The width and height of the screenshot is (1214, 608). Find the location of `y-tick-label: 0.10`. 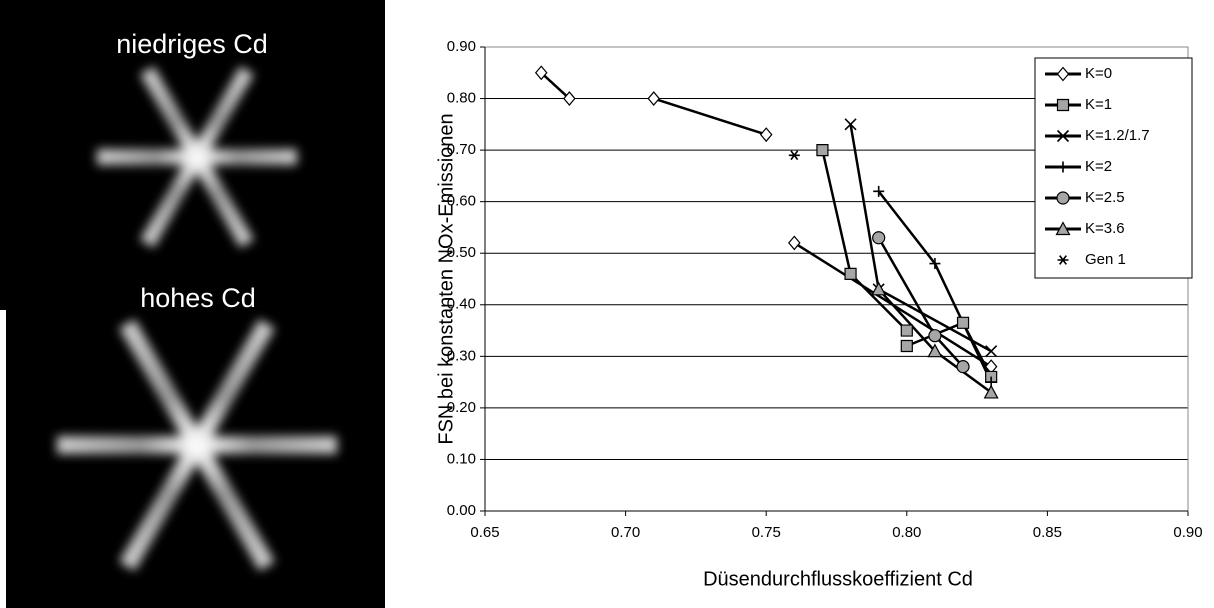

y-tick-label: 0.10 is located at coordinates (461, 458).